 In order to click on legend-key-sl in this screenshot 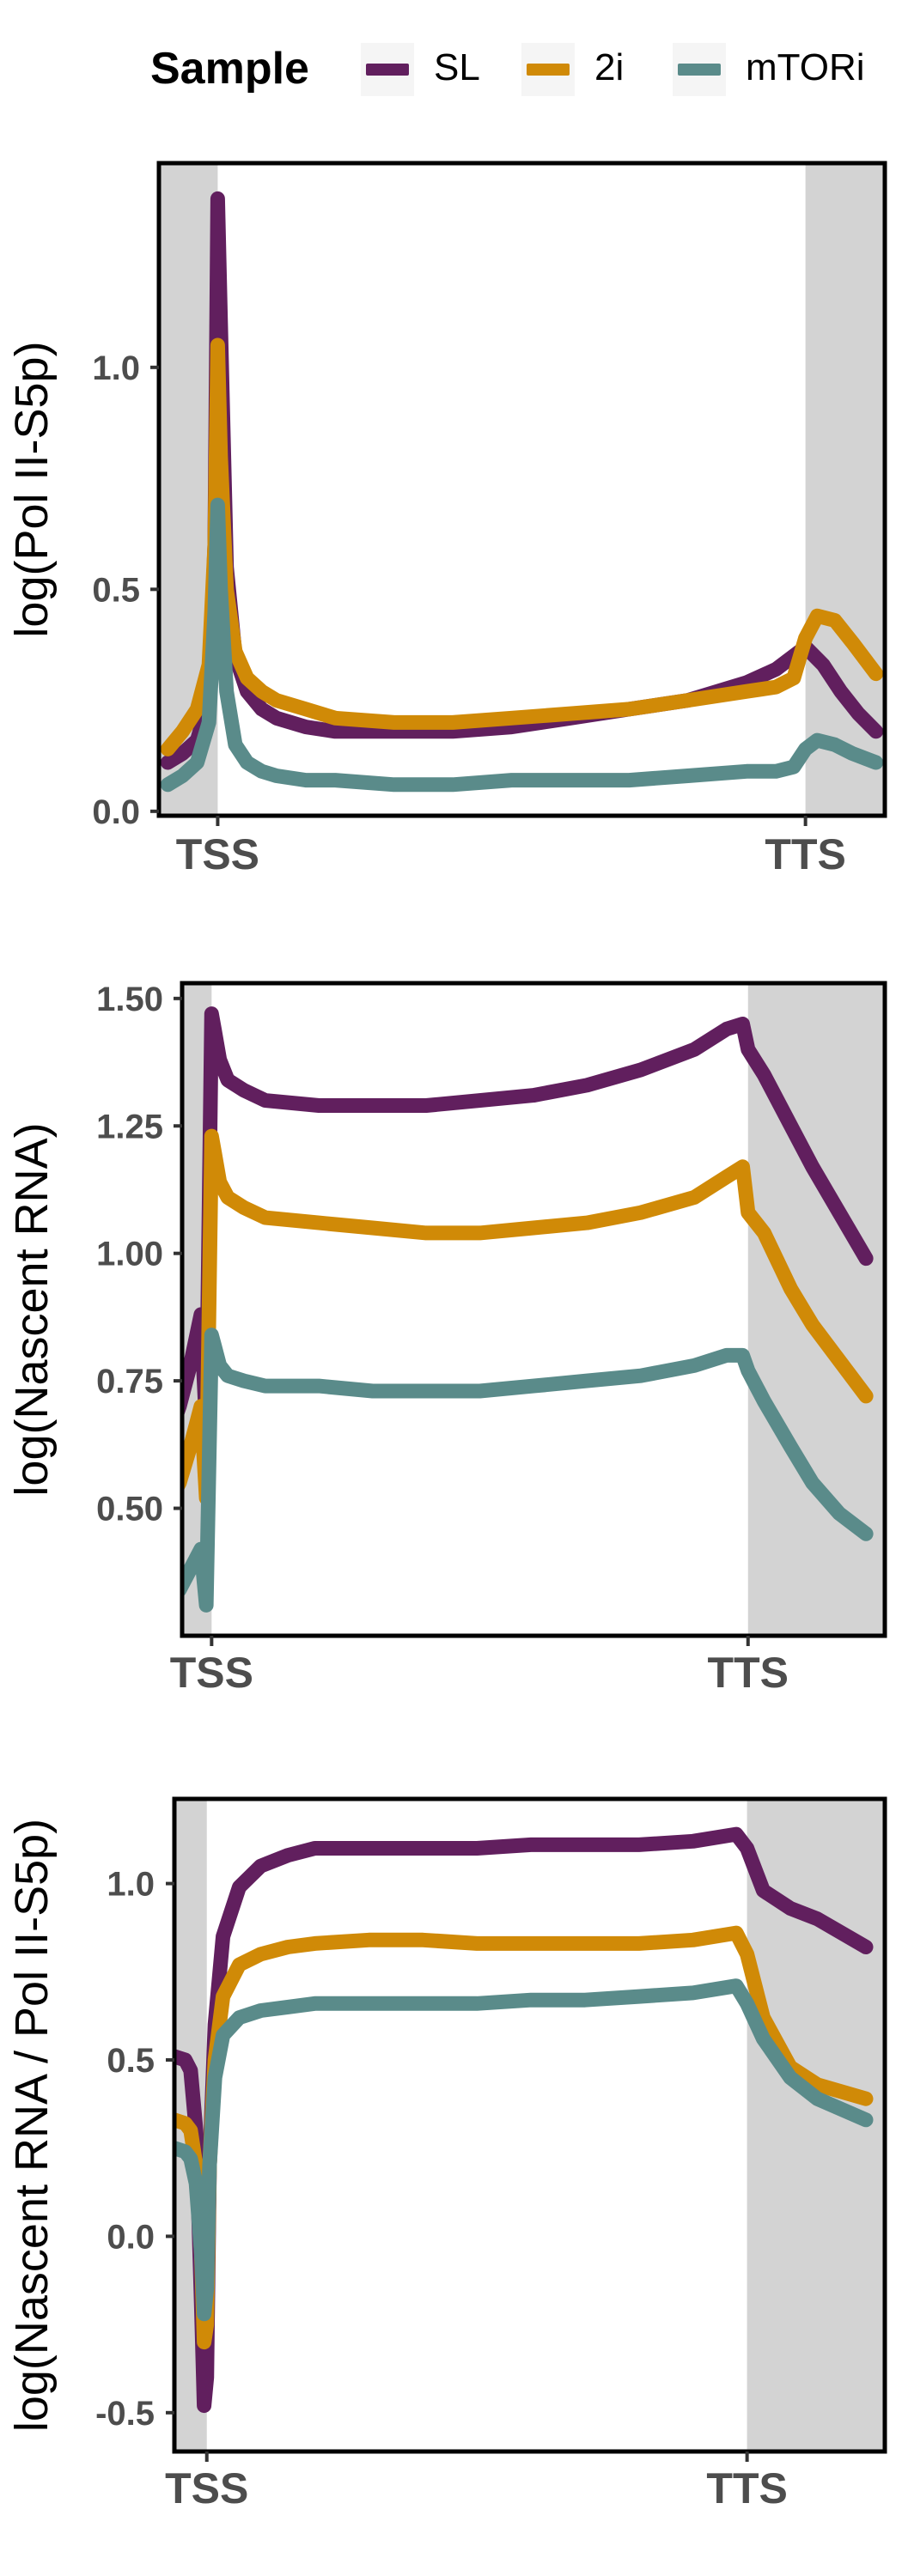, I will do `click(387, 69)`.